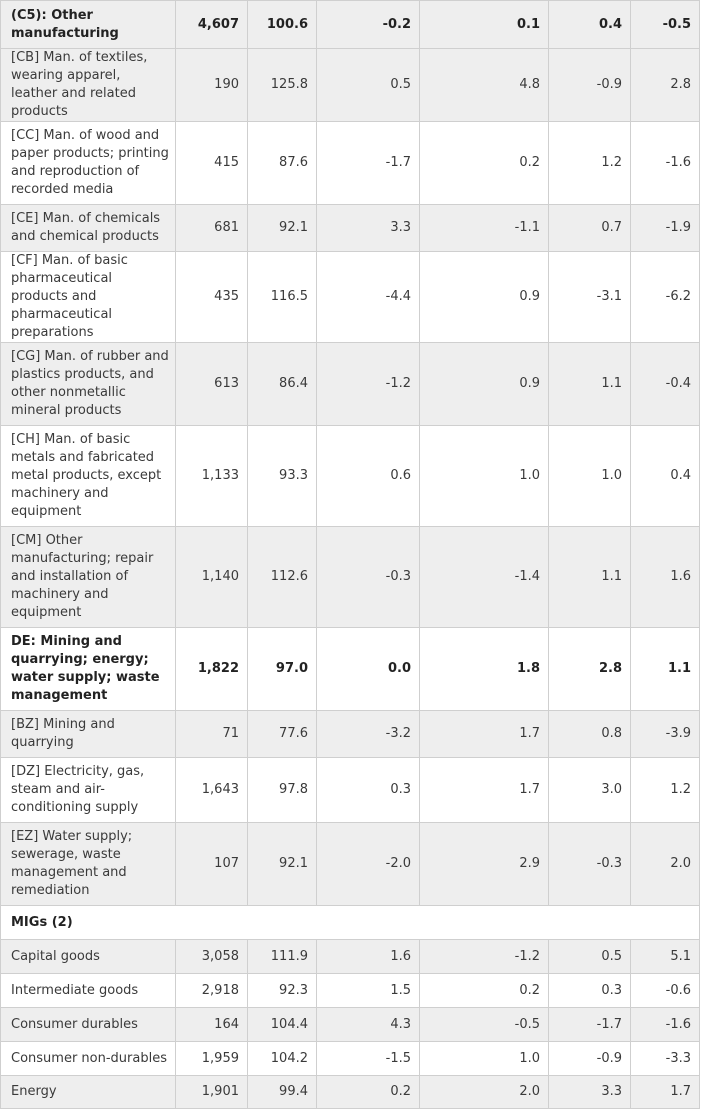 The width and height of the screenshot is (701, 1109). Describe the element at coordinates (282, 228) in the screenshot. I see `cell: 92.1` at that location.